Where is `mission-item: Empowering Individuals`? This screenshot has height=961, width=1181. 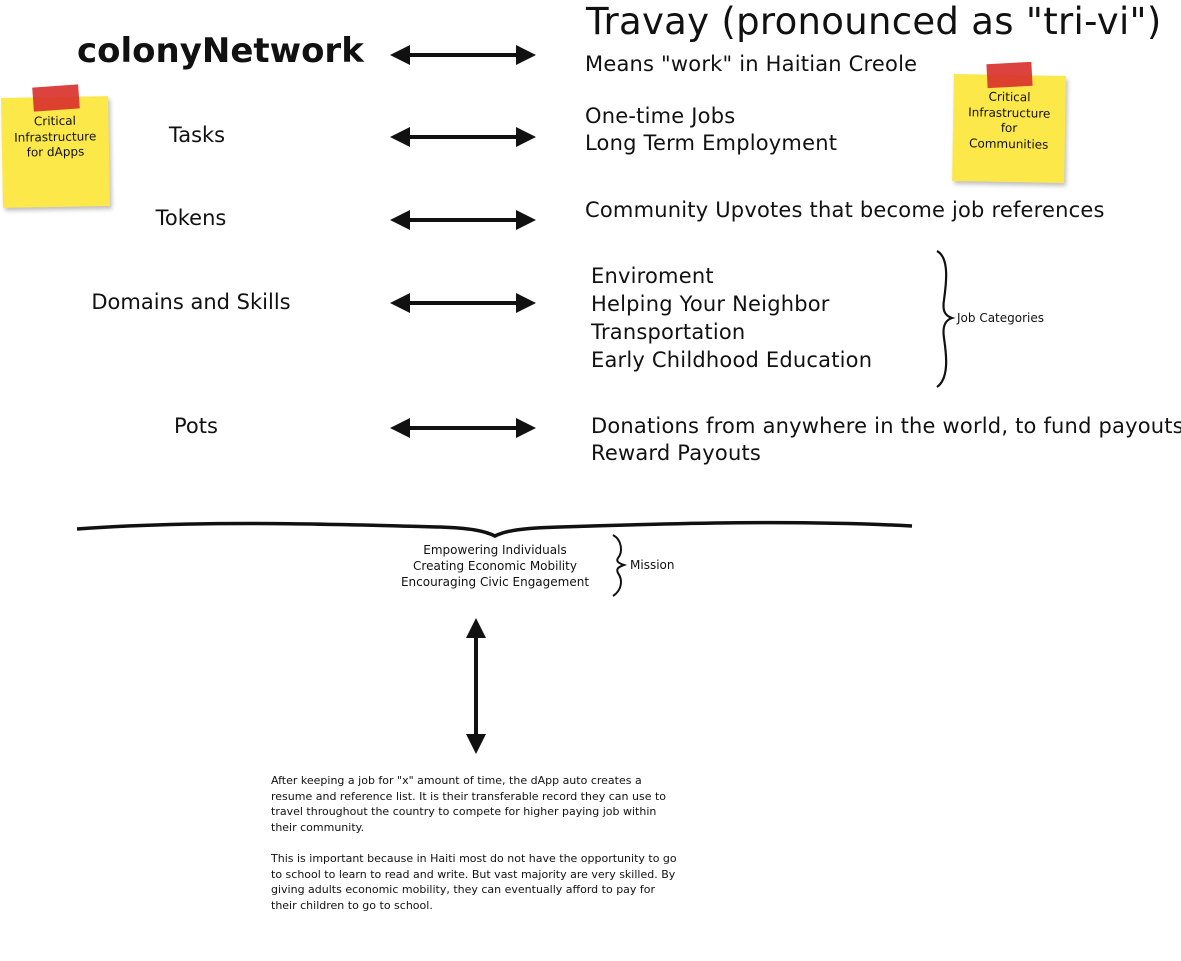 mission-item: Empowering Individuals is located at coordinates (495, 550).